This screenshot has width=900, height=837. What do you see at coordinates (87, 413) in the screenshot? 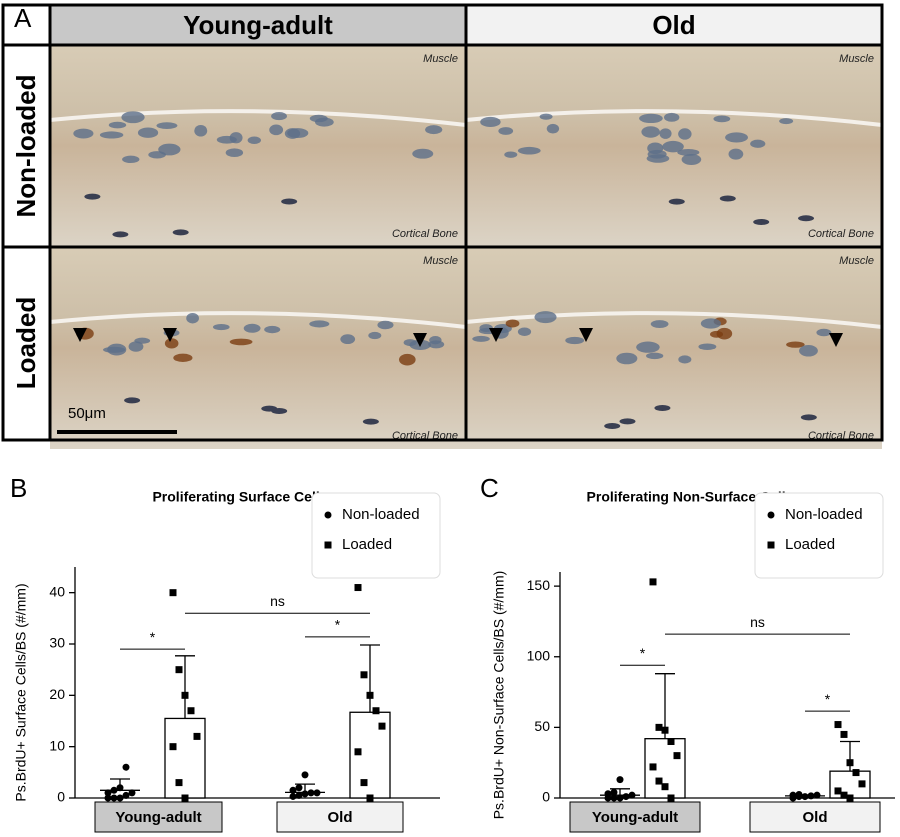
I see `scale-label: 50μm` at bounding box center [87, 413].